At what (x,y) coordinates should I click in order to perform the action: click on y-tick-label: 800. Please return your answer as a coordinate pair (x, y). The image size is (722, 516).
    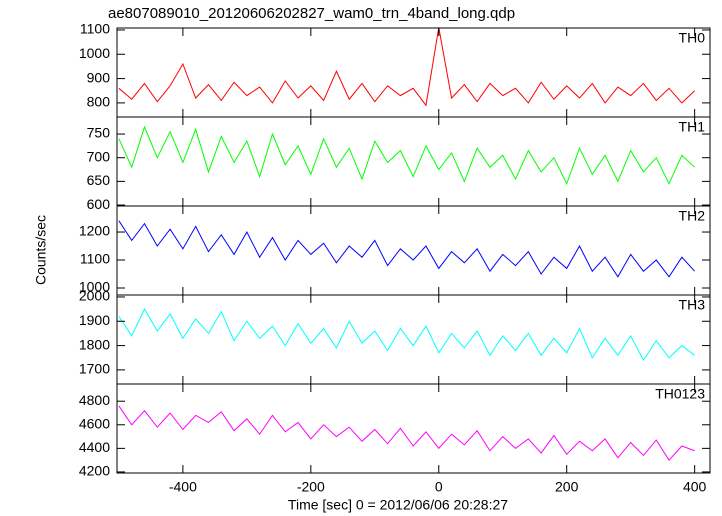
    Looking at the image, I should click on (99, 102).